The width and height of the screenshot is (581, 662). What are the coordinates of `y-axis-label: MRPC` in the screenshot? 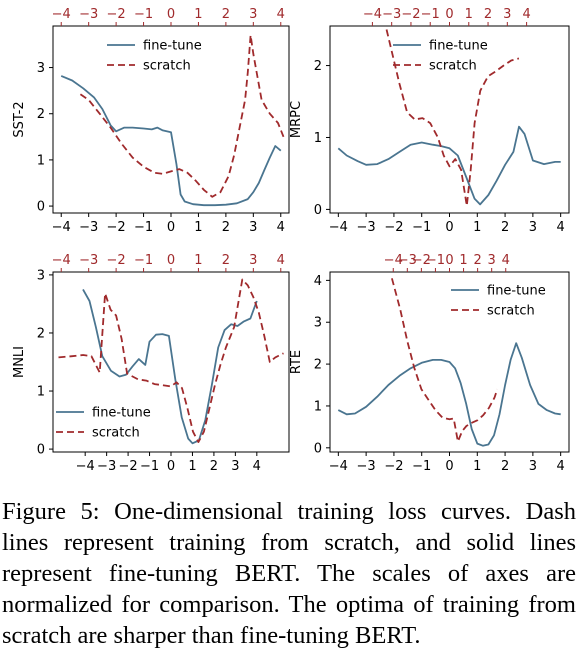 It's located at (296, 119).